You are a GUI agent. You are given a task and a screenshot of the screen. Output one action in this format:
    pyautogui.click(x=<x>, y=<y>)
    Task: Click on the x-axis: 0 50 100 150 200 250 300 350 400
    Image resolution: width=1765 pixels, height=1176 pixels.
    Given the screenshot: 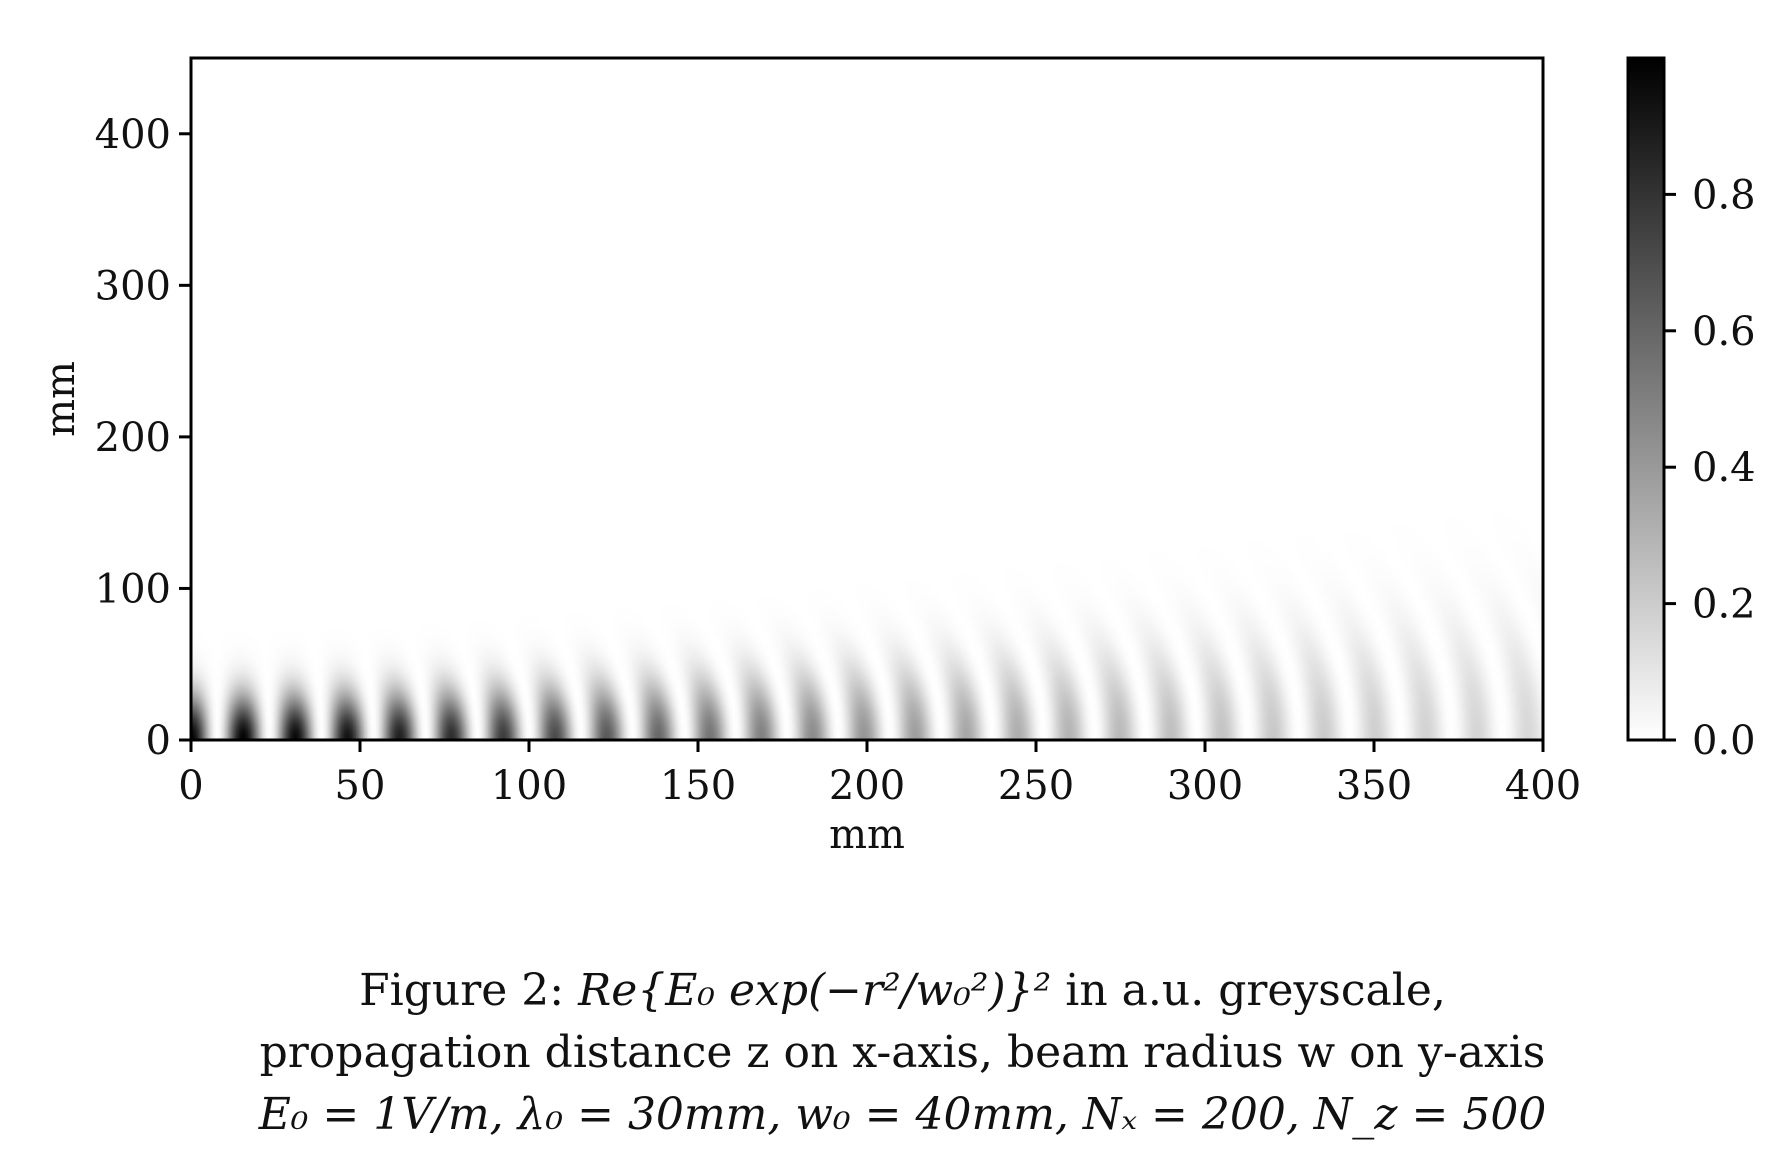 What is the action you would take?
    pyautogui.click(x=879, y=774)
    